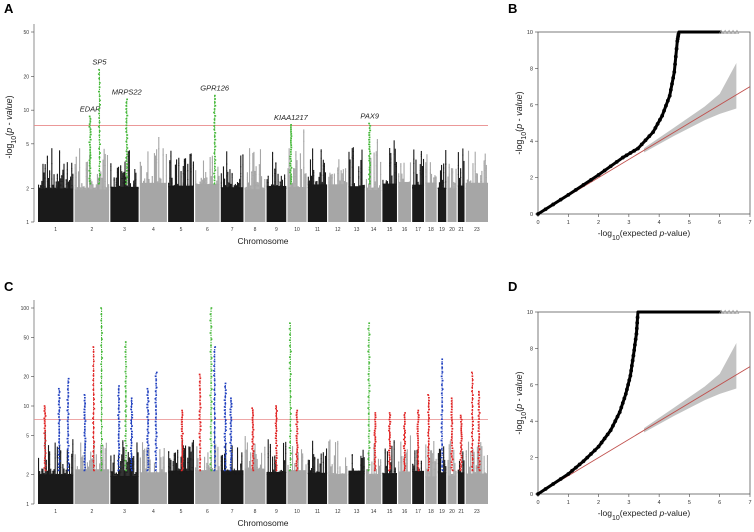  What do you see at coordinates (442, 488) in the screenshot?
I see `chromosome-19-base` at bounding box center [442, 488].